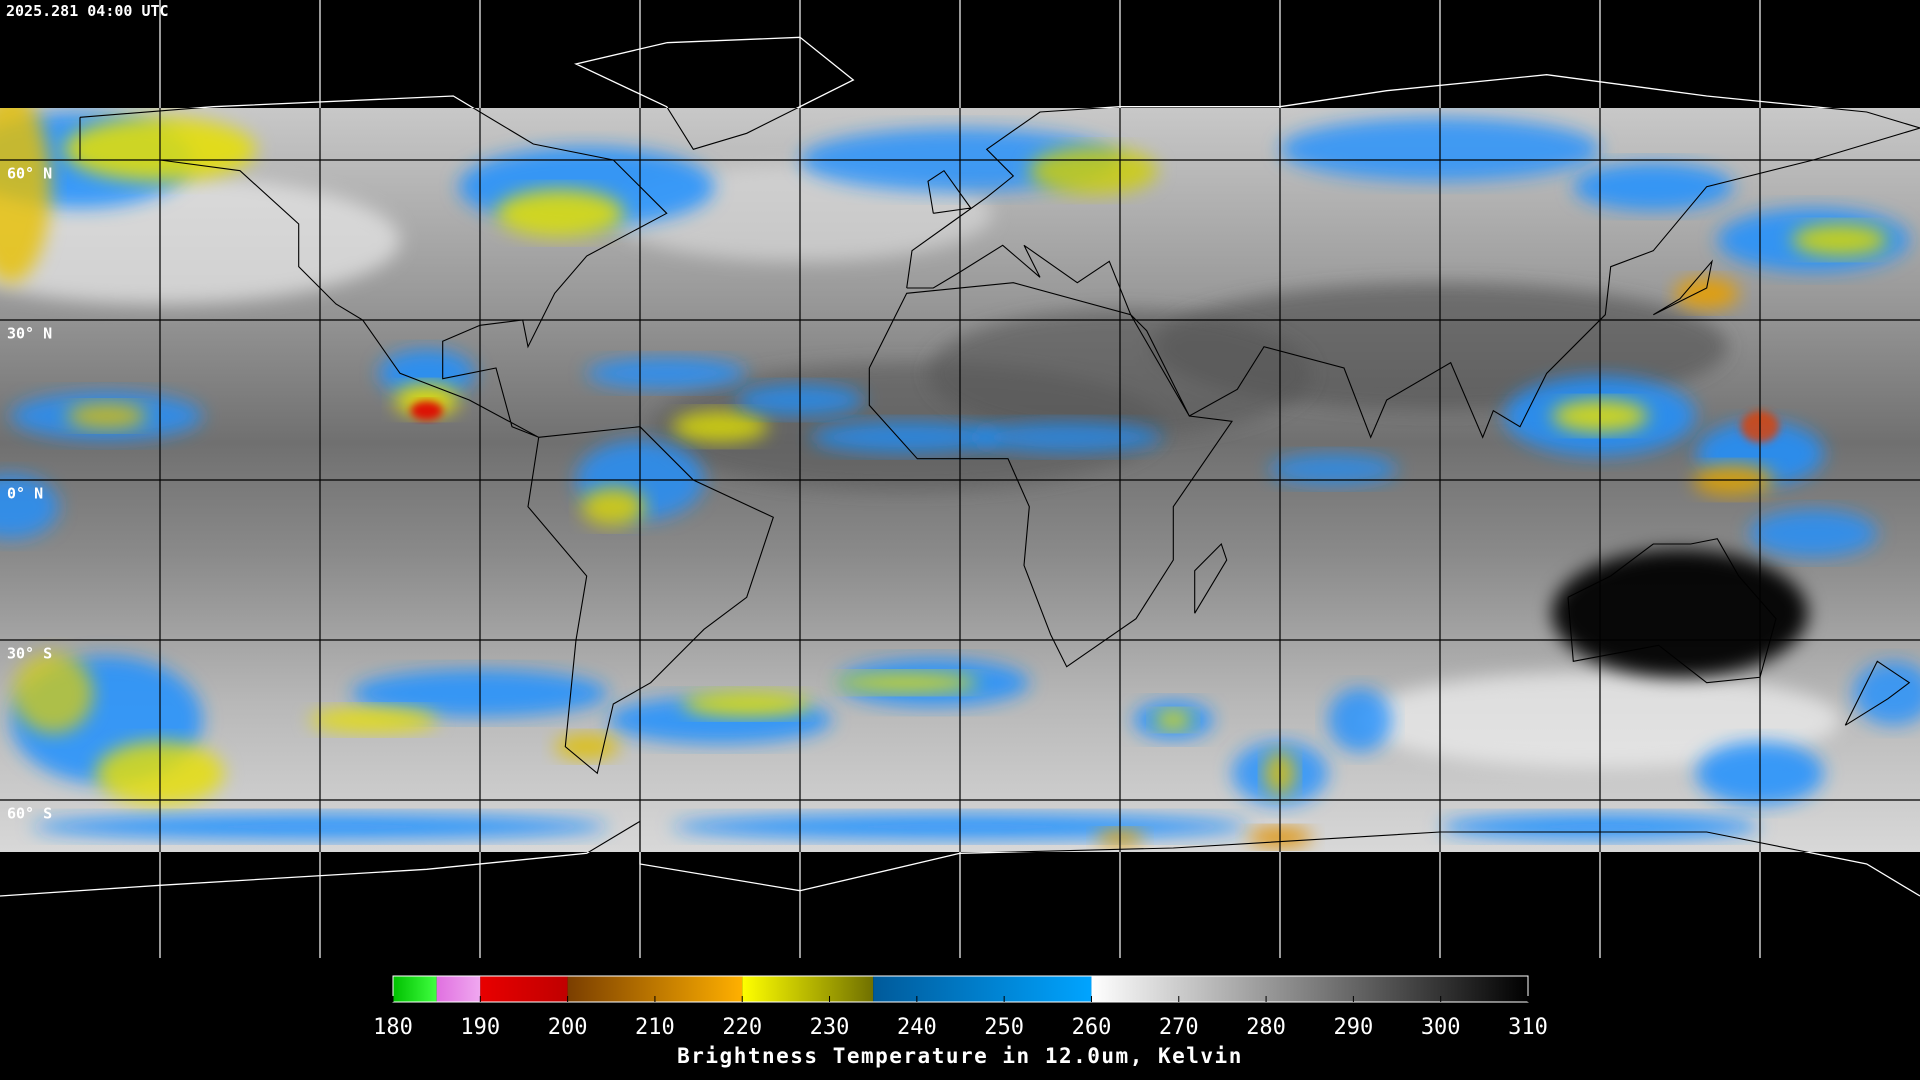 This screenshot has height=1080, width=1920. Describe the element at coordinates (960, 1056) in the screenshot. I see `colorbar-title: Brightness Temperature in 12.0um, Kelvin` at that location.